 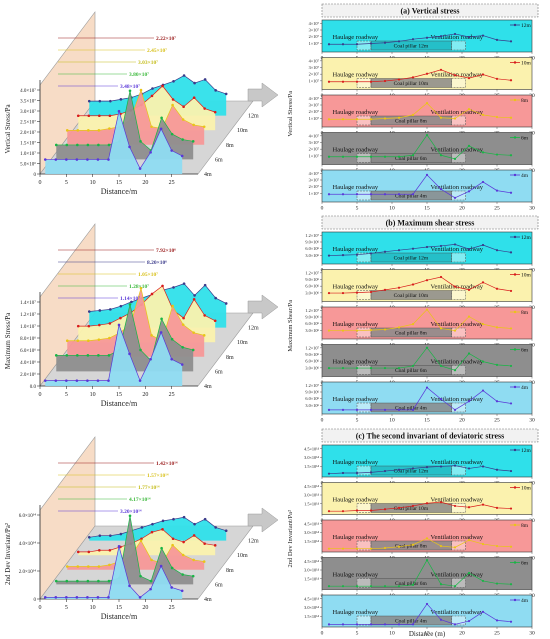 What do you see at coordinates (119, 191) in the screenshot?
I see `x-axis-title: Distance/m` at bounding box center [119, 191].